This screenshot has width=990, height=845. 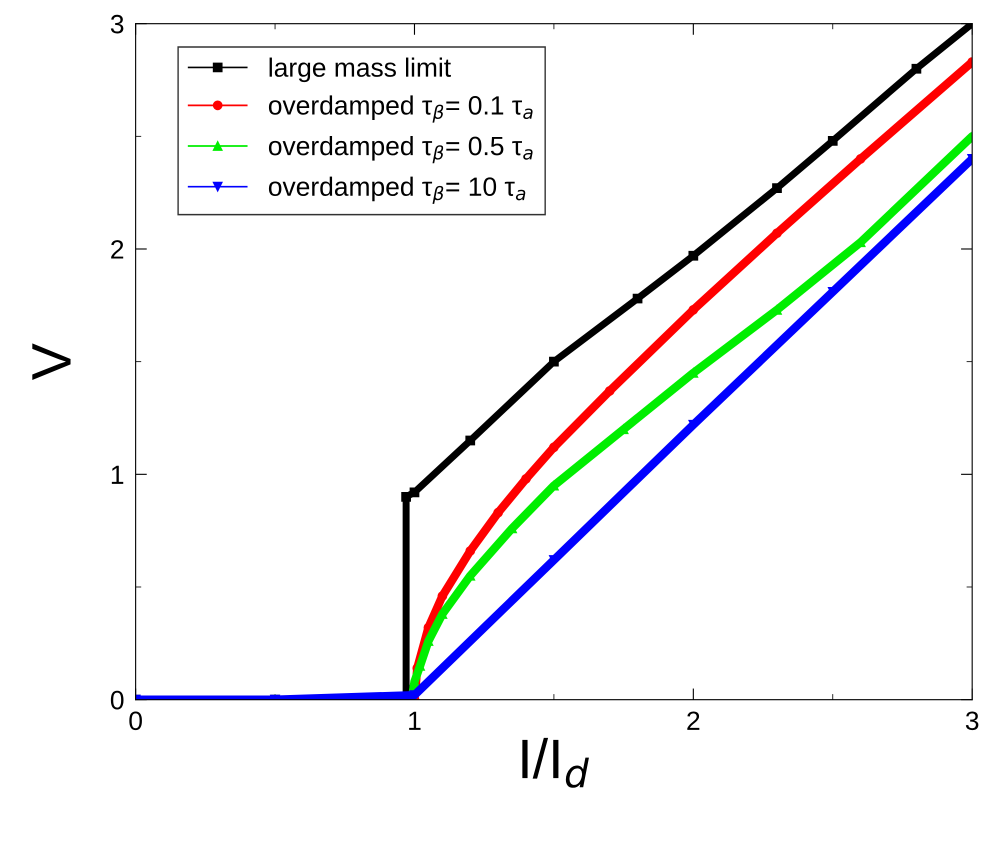 I want to click on legend-label: overdamped τ$_{β}$= 0.1 τ$_{a}$, so click(x=400, y=109).